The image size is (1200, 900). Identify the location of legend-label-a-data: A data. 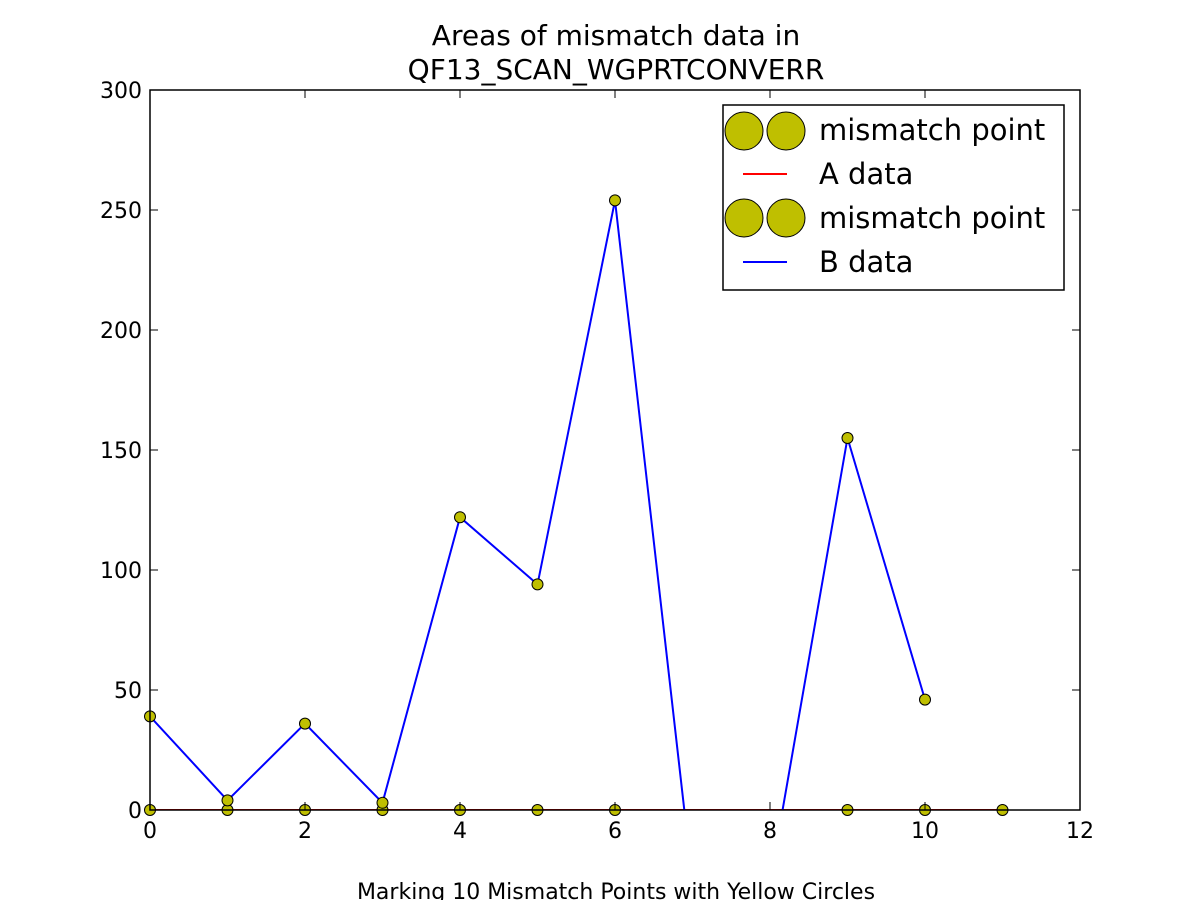
(866, 174).